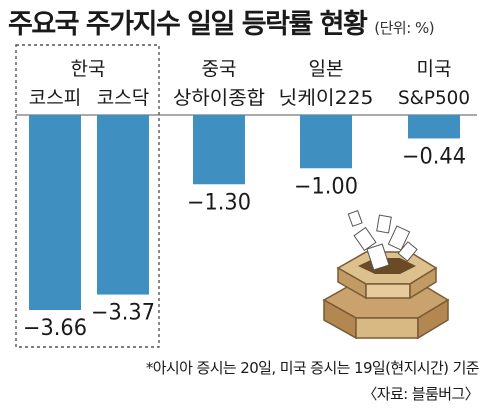  Describe the element at coordinates (326, 186) in the screenshot. I see `value-label-nikkei: −1.00` at that location.